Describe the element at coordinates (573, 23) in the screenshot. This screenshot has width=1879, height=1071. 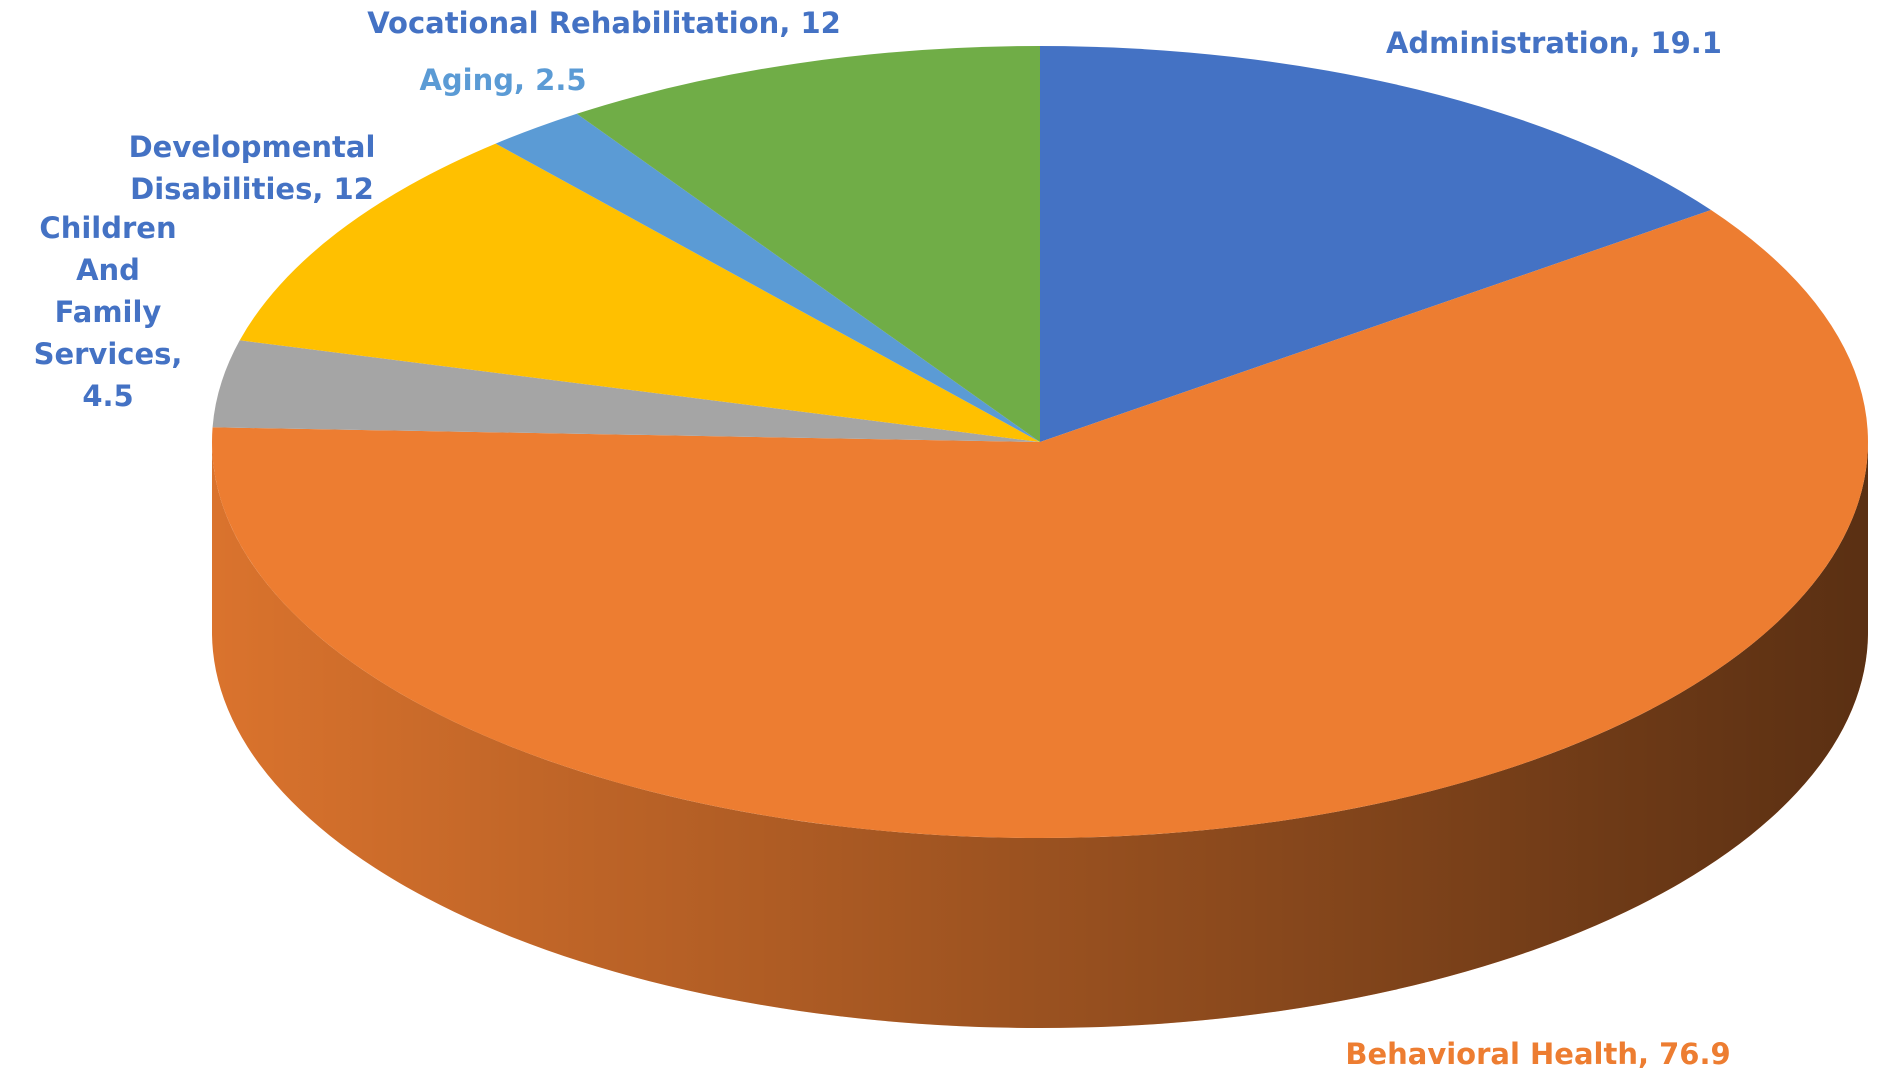
I see `label-name: Vocational Rehabilitation` at that location.